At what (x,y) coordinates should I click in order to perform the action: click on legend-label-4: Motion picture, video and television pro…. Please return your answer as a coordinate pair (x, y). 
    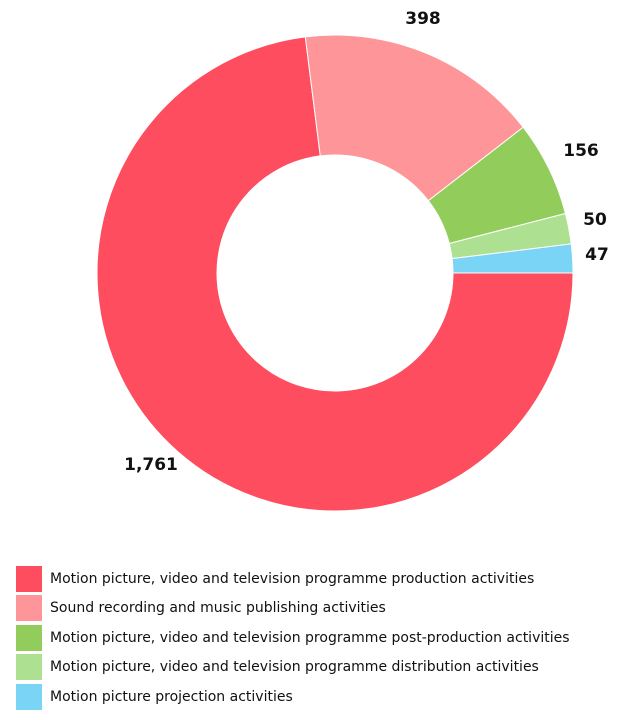
    Looking at the image, I should click on (294, 667).